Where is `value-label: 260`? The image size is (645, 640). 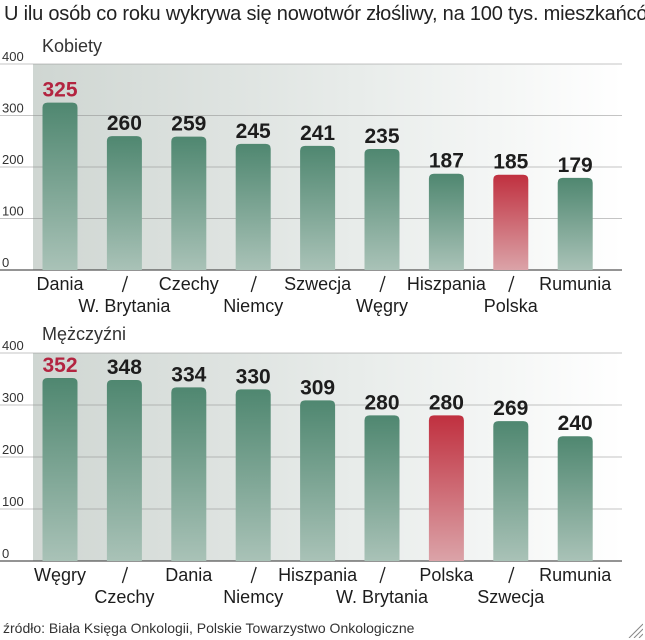 value-label: 260 is located at coordinates (124, 123).